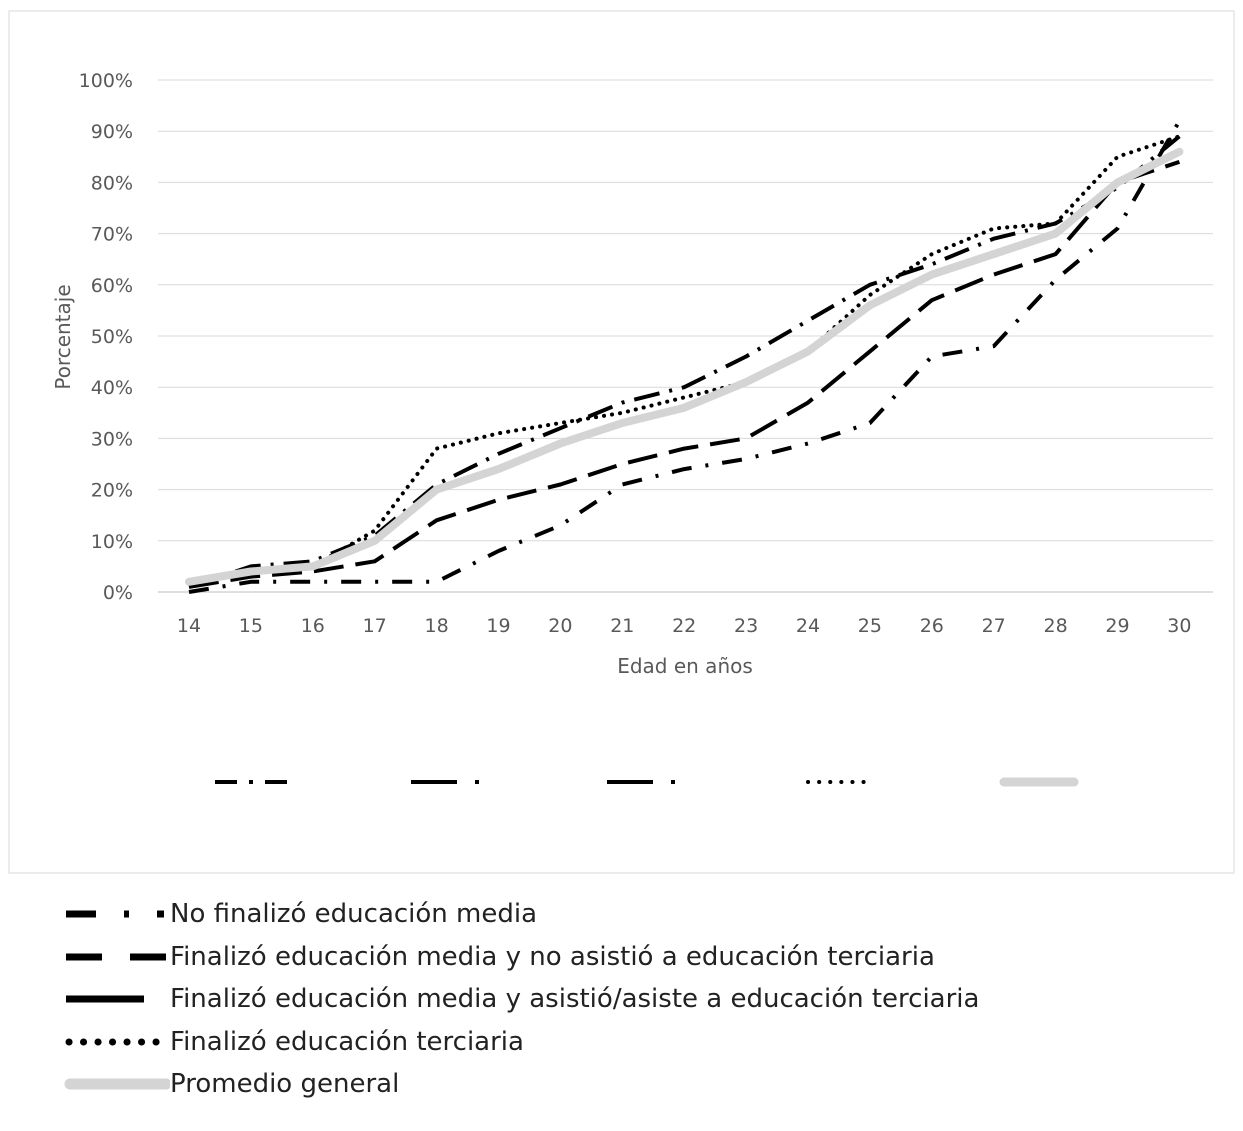 The image size is (1243, 1131). Describe the element at coordinates (118, 957) in the screenshot. I see `legend-swatch-long-dash` at that location.